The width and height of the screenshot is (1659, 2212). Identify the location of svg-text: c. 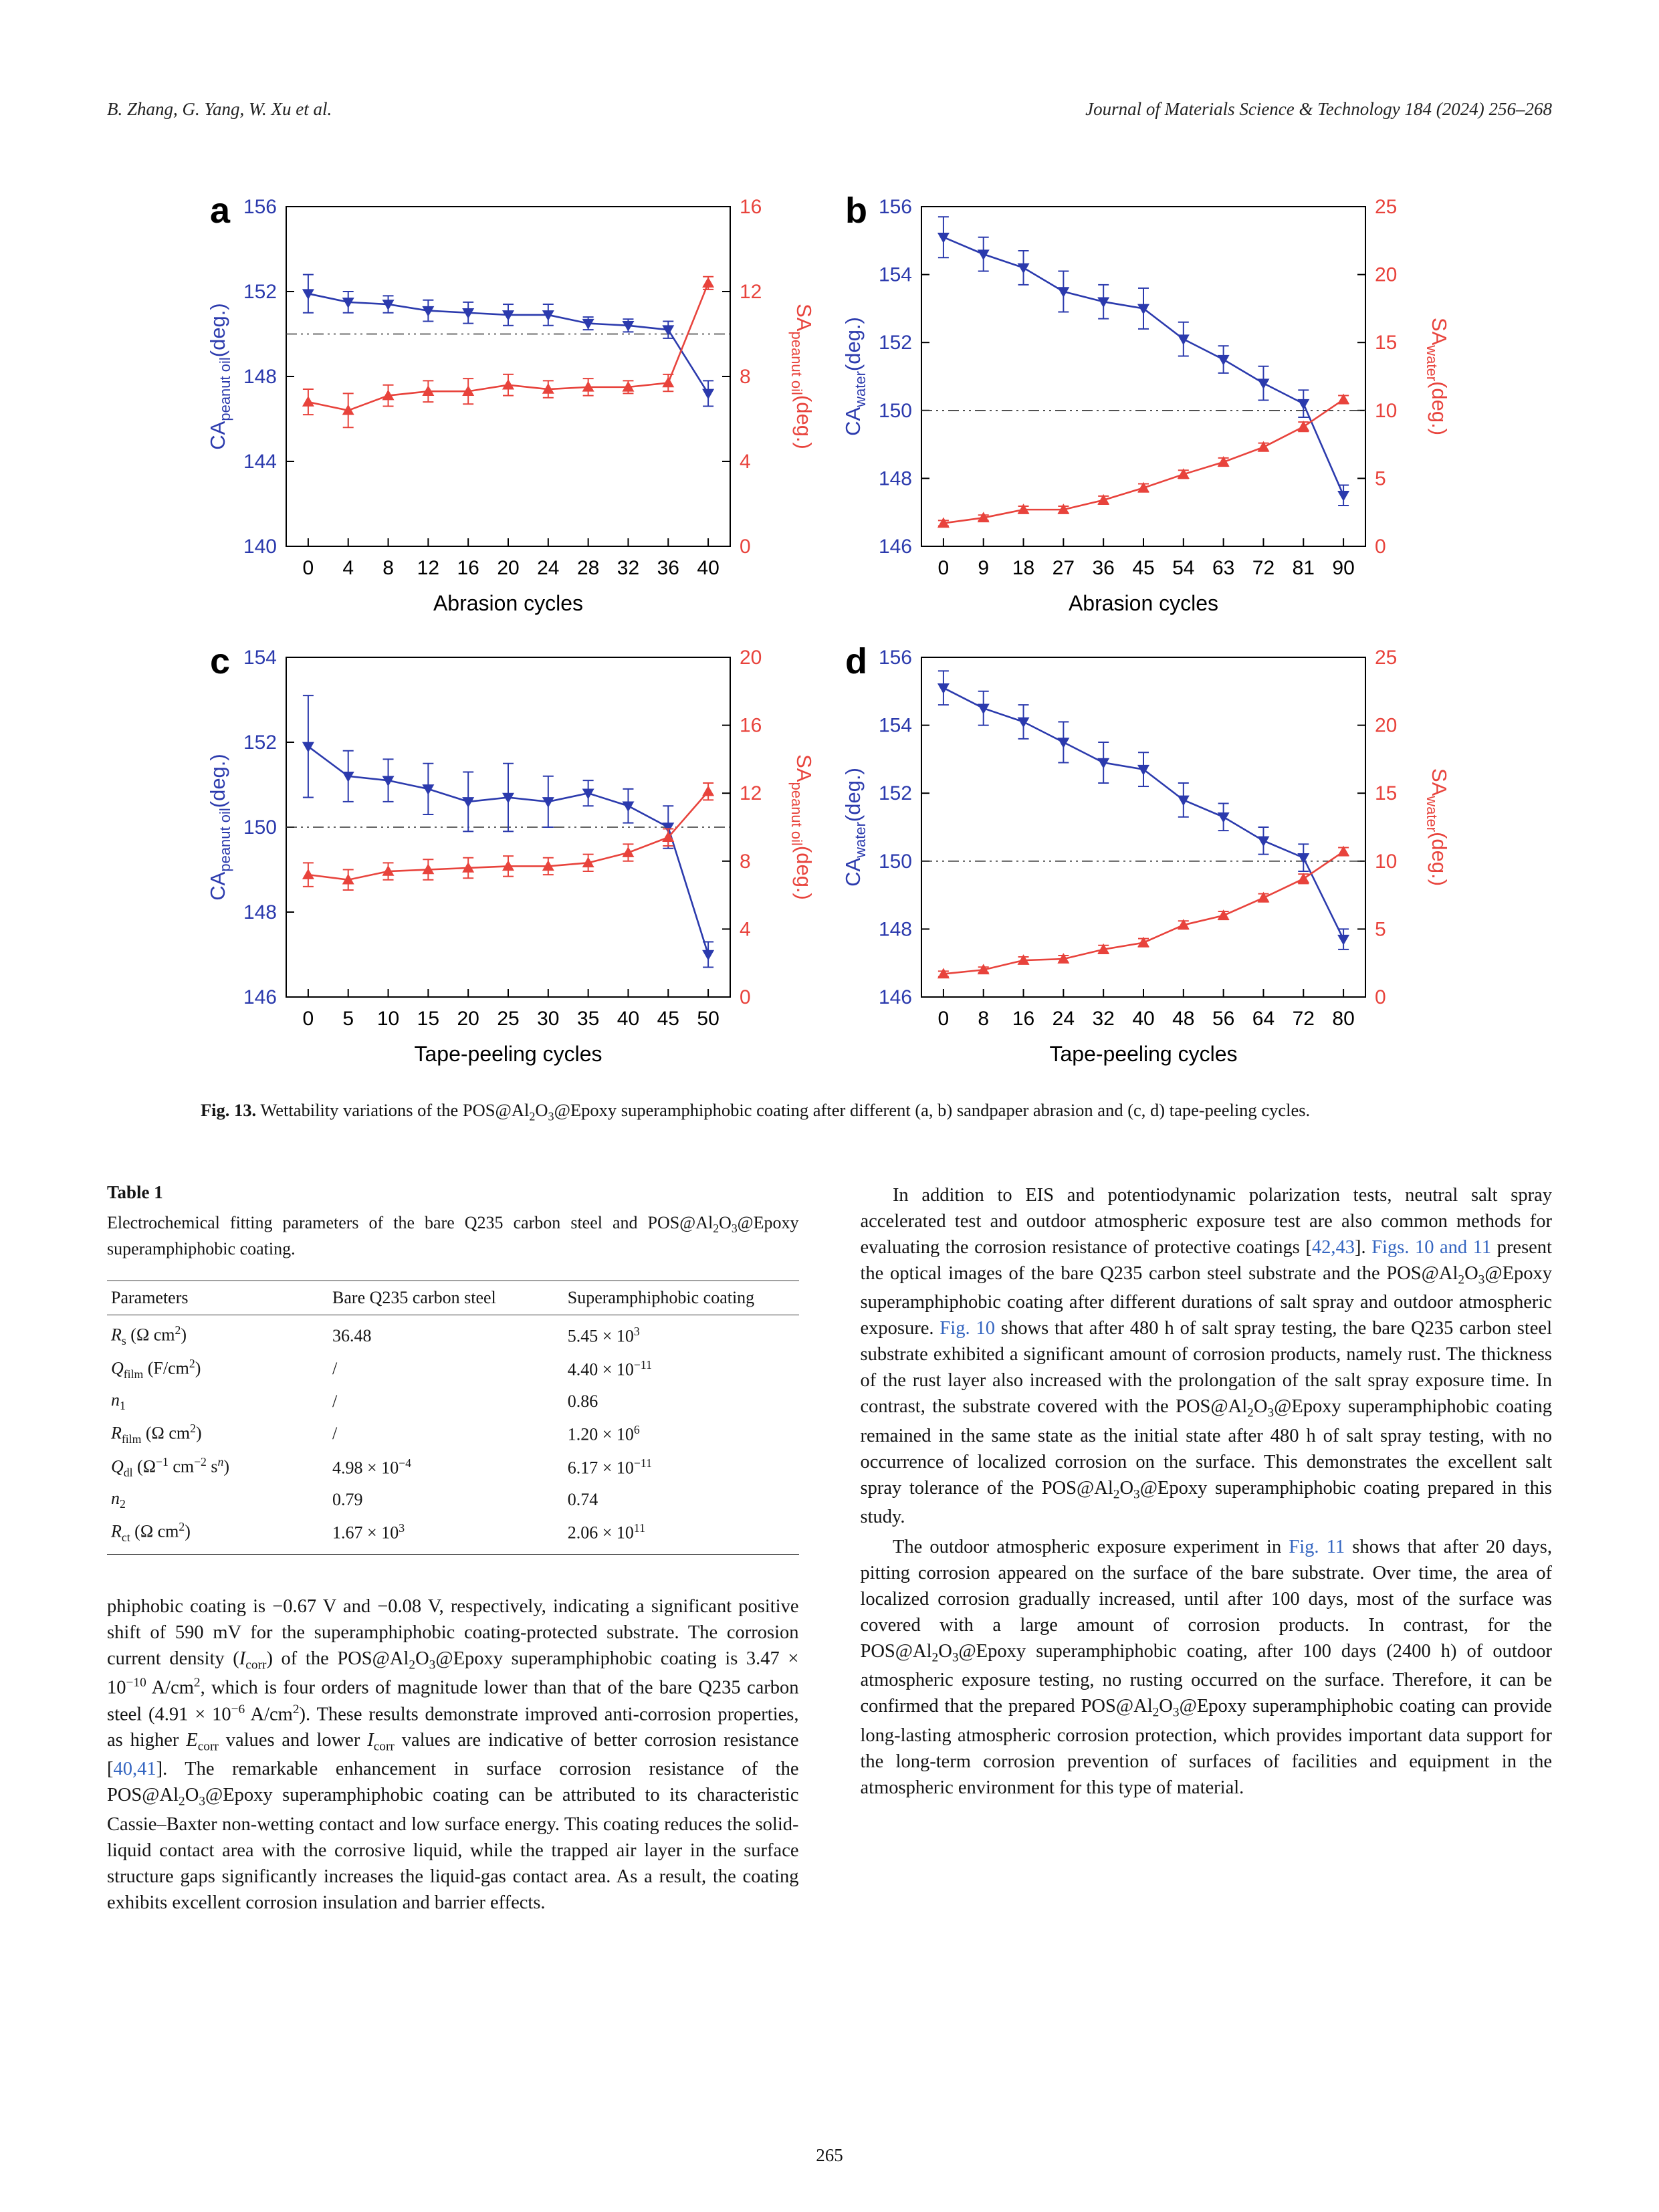
(220, 661).